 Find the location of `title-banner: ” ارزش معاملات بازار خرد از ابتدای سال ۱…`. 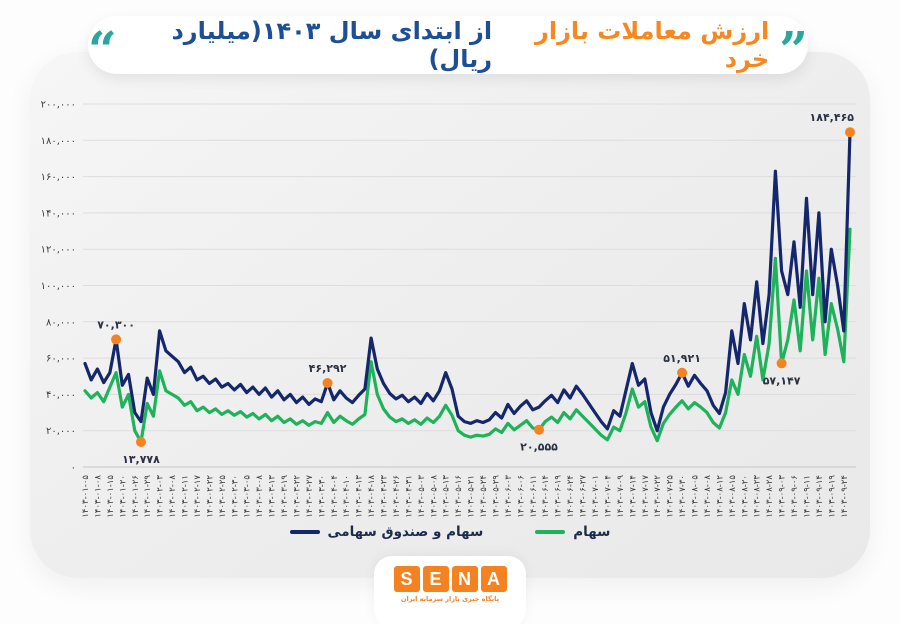

title-banner: ” ارزش معاملات بازار خرد از ابتدای سال ۱… is located at coordinates (448, 47).